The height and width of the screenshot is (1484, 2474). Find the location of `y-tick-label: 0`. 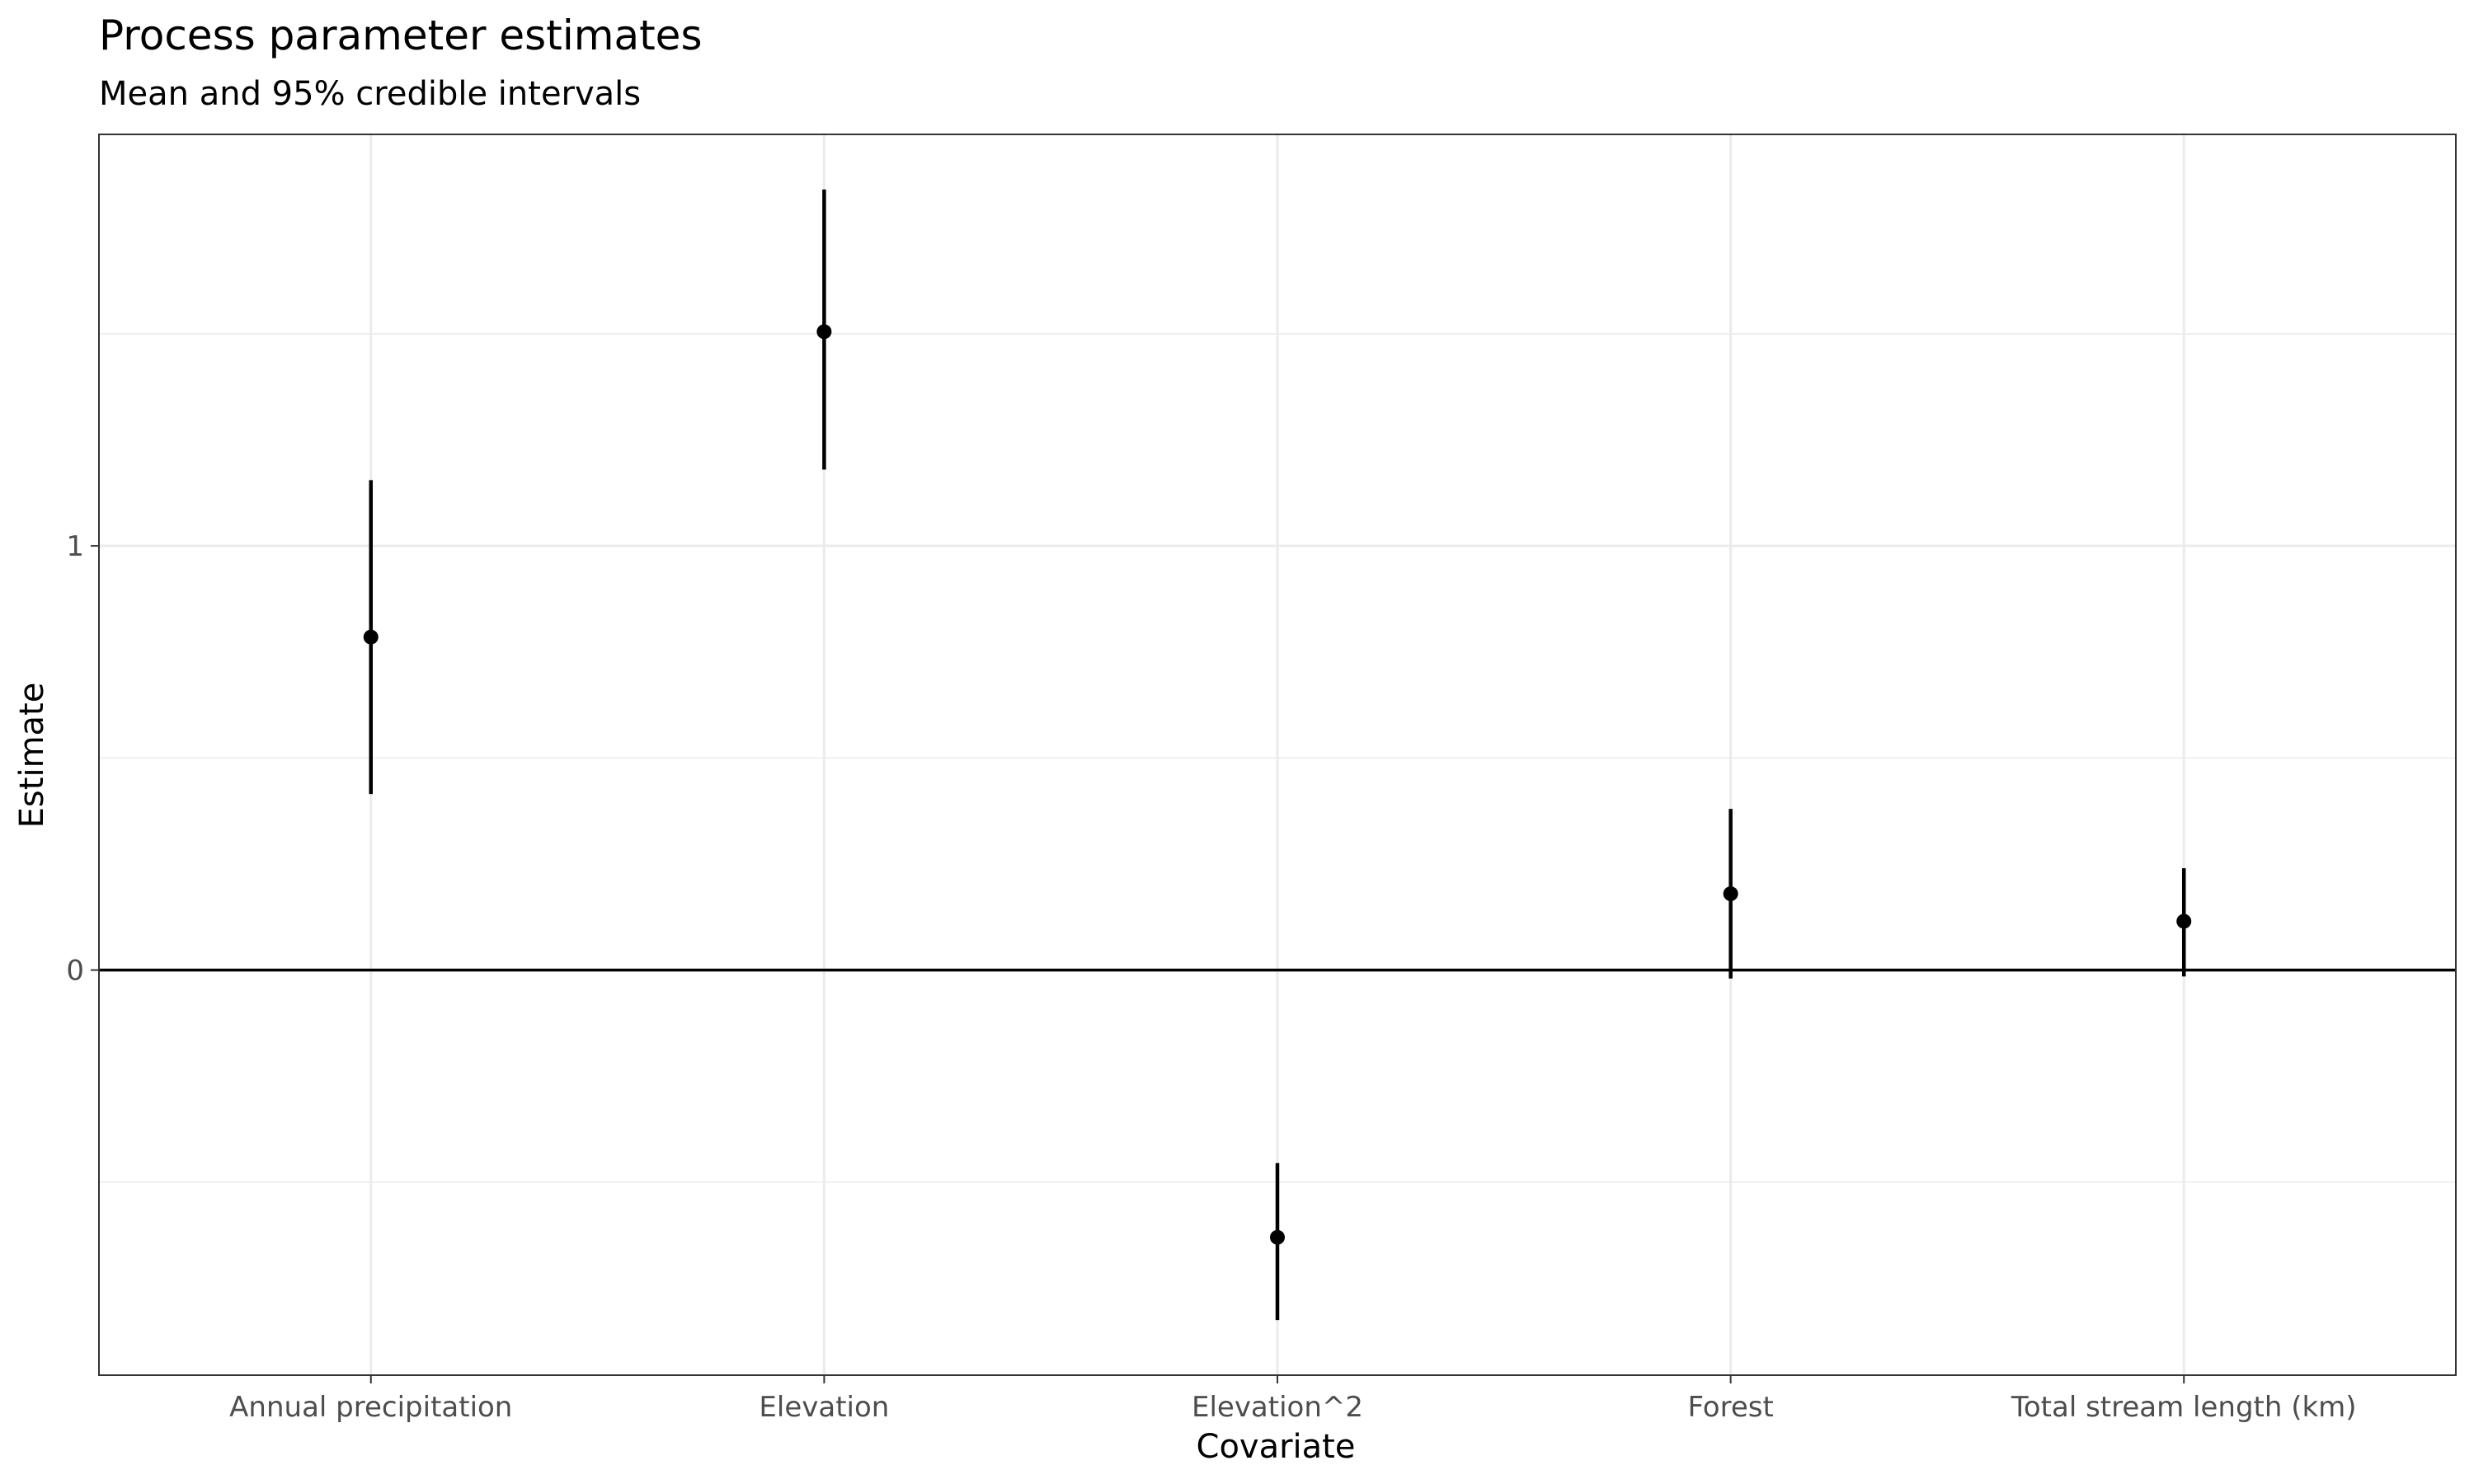

y-tick-label: 0 is located at coordinates (75, 971).